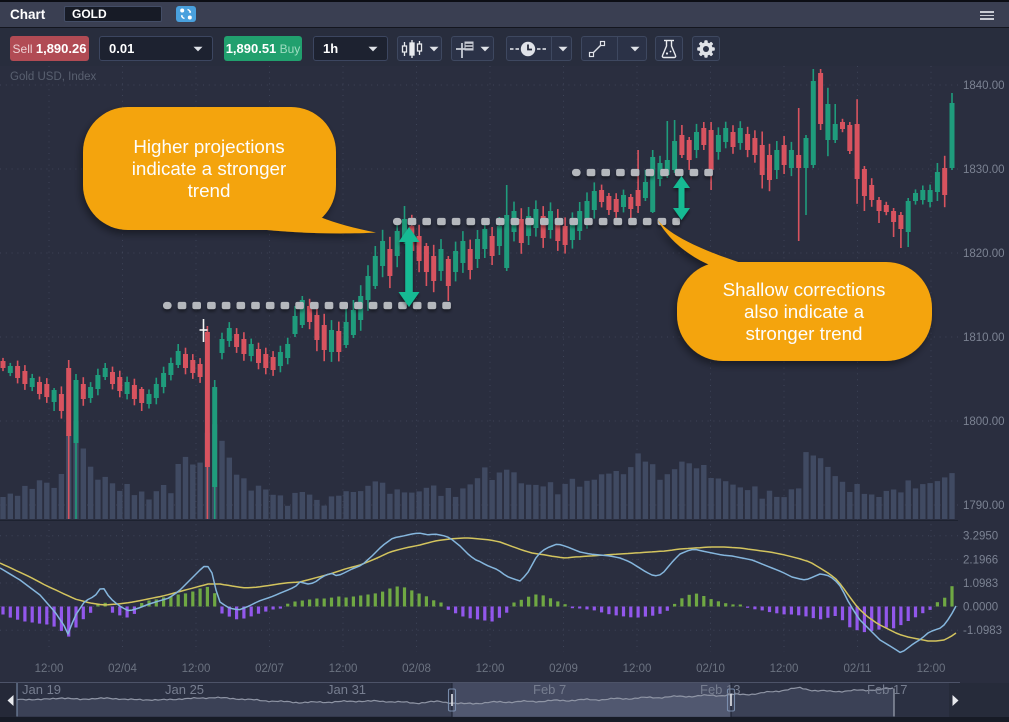  Describe the element at coordinates (208, 146) in the screenshot. I see `svg-text: Higher projections` at that location.